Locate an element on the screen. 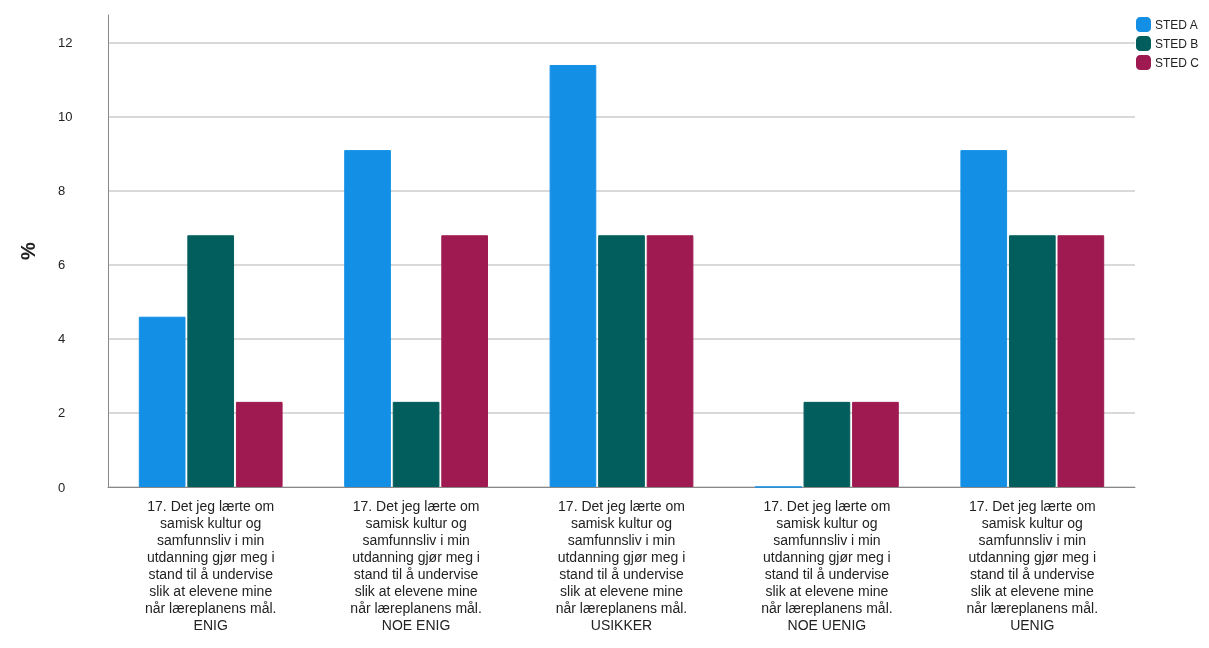 The width and height of the screenshot is (1209, 648). legend-label: STED A is located at coordinates (1176, 24).